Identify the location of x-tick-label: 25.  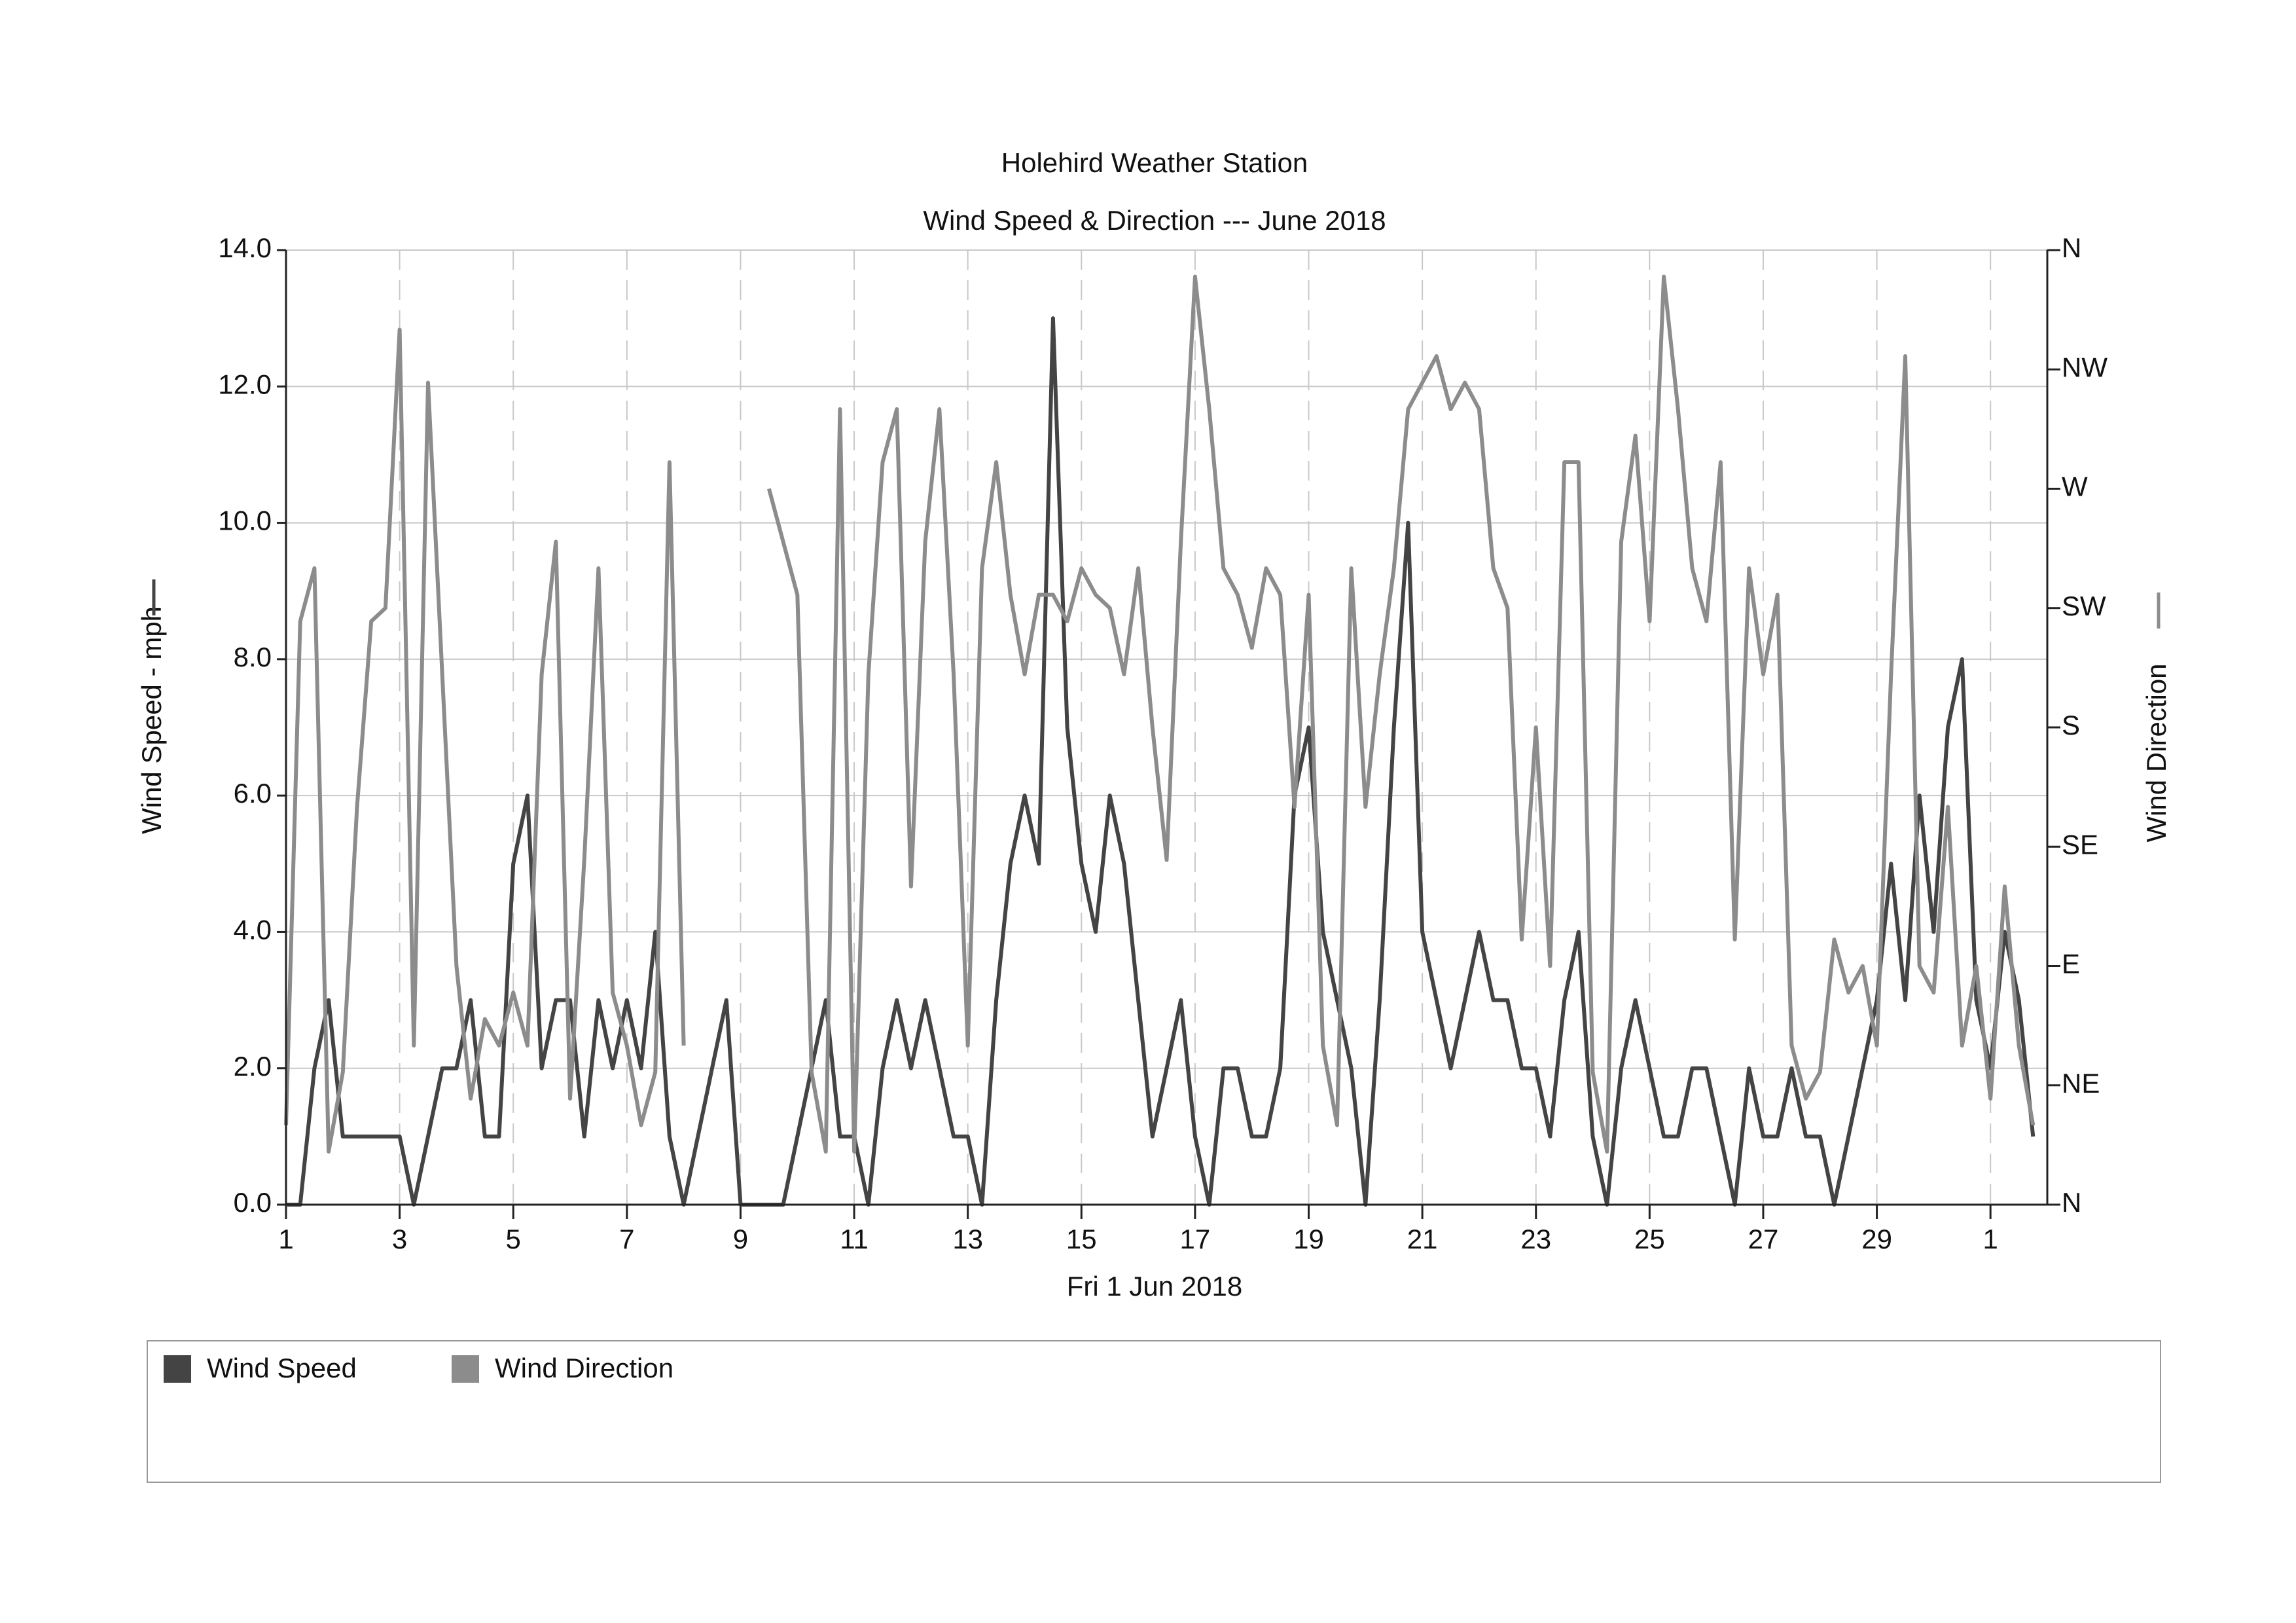
(1649, 1239).